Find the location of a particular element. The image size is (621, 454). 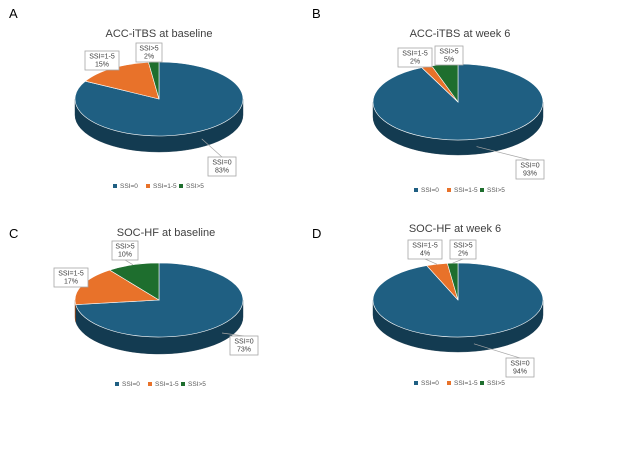

data-label-percent: 17% is located at coordinates (71, 282).